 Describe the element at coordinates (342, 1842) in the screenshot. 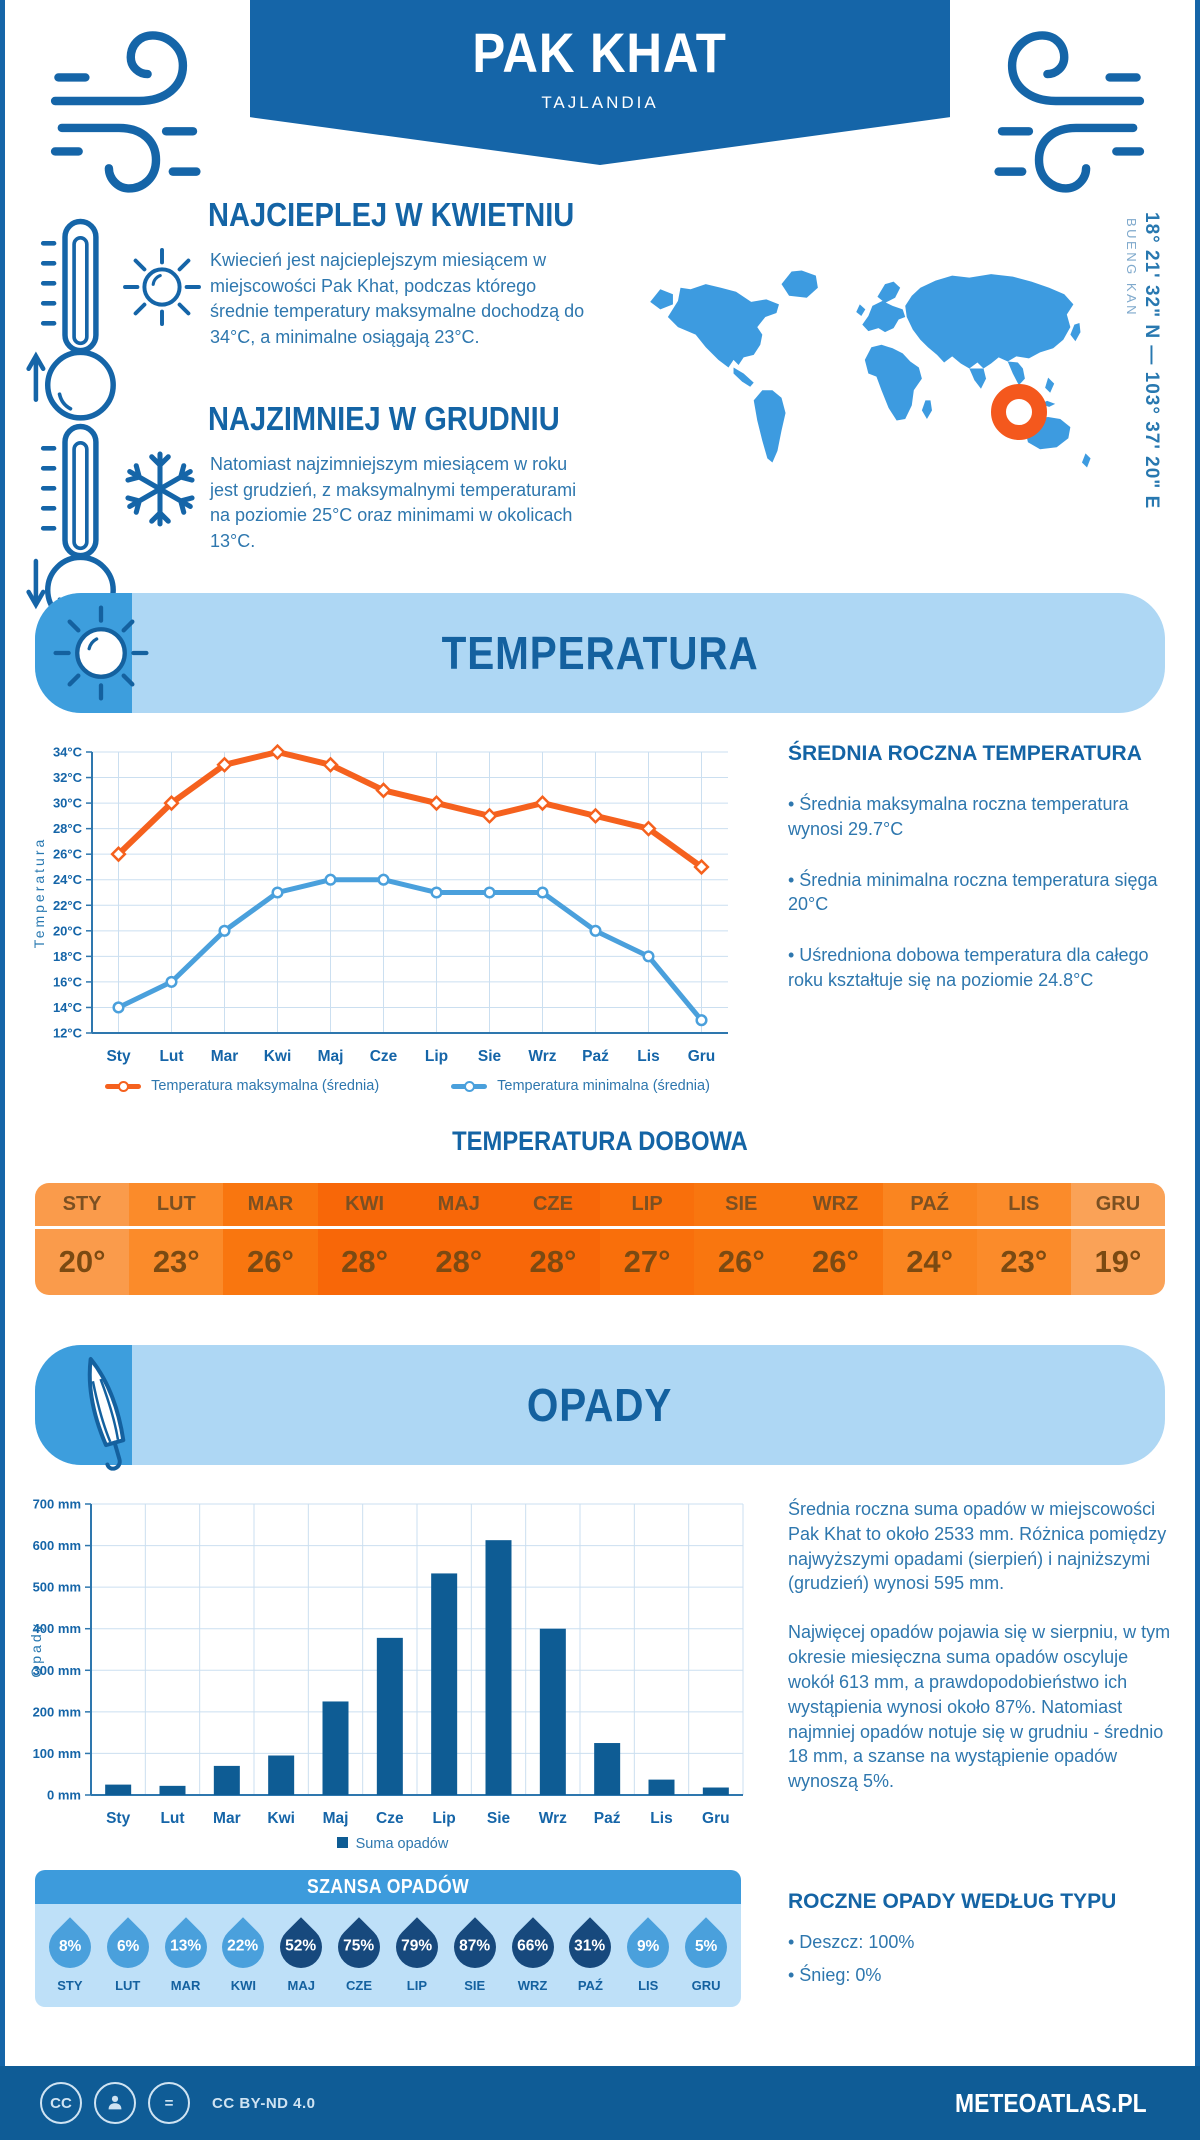

I see `legend-square-glyph` at that location.